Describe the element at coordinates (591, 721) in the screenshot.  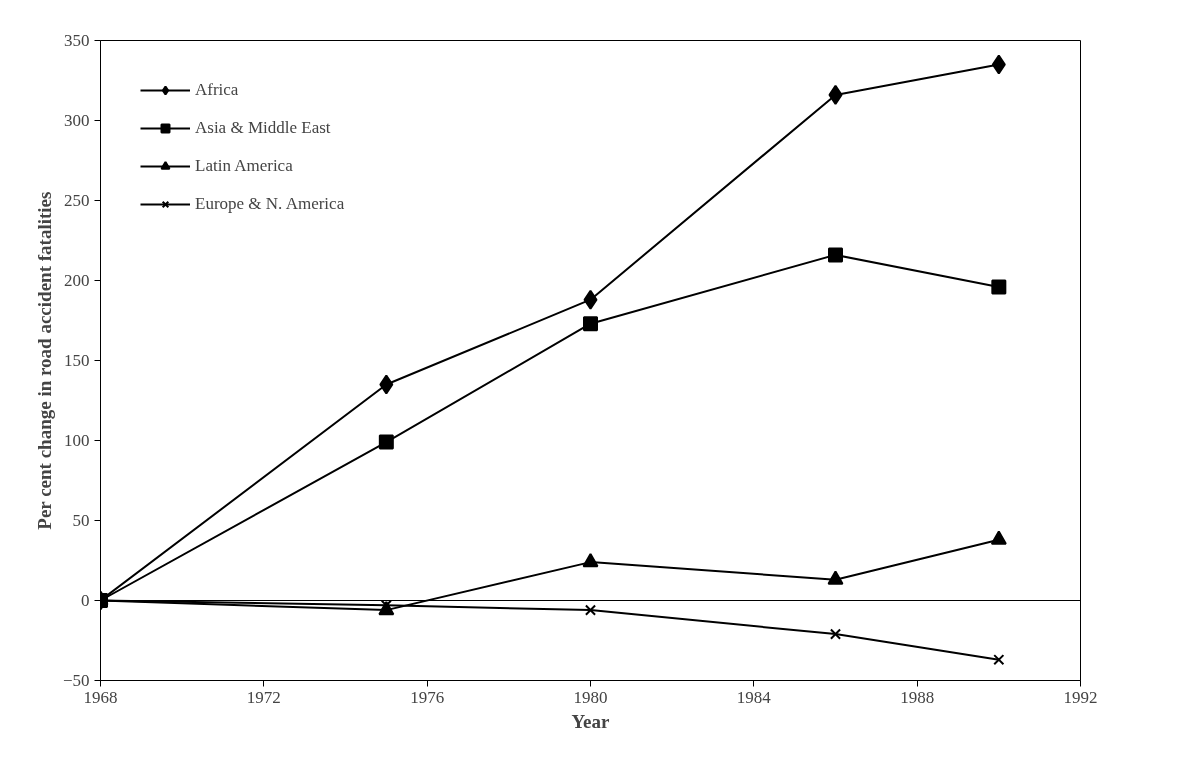
I see `x-axis-title: Year` at that location.